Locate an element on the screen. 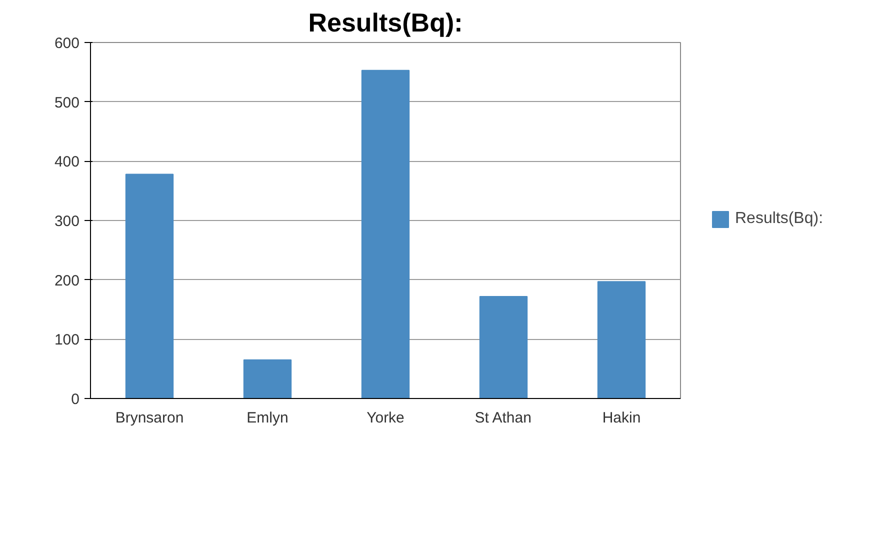 The width and height of the screenshot is (893, 544). y-tick-label: 500 is located at coordinates (67, 103).